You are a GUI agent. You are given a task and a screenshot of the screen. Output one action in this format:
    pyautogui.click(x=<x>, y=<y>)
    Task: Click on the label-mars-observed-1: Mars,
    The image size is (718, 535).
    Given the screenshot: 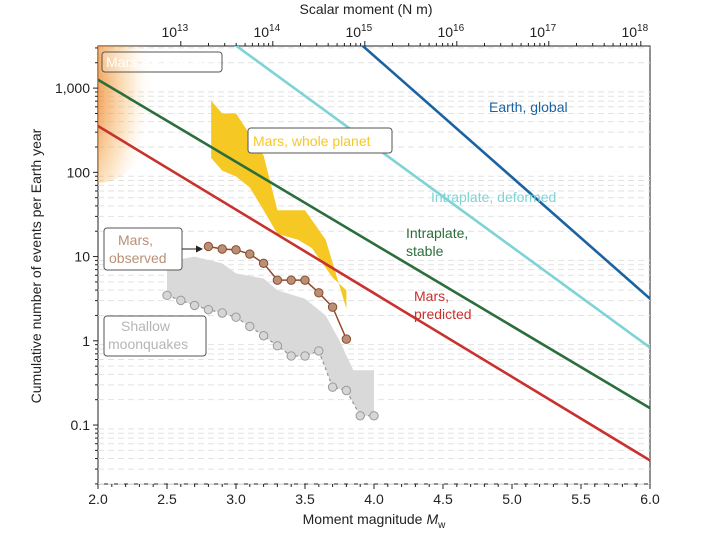 What is the action you would take?
    pyautogui.click(x=135, y=240)
    